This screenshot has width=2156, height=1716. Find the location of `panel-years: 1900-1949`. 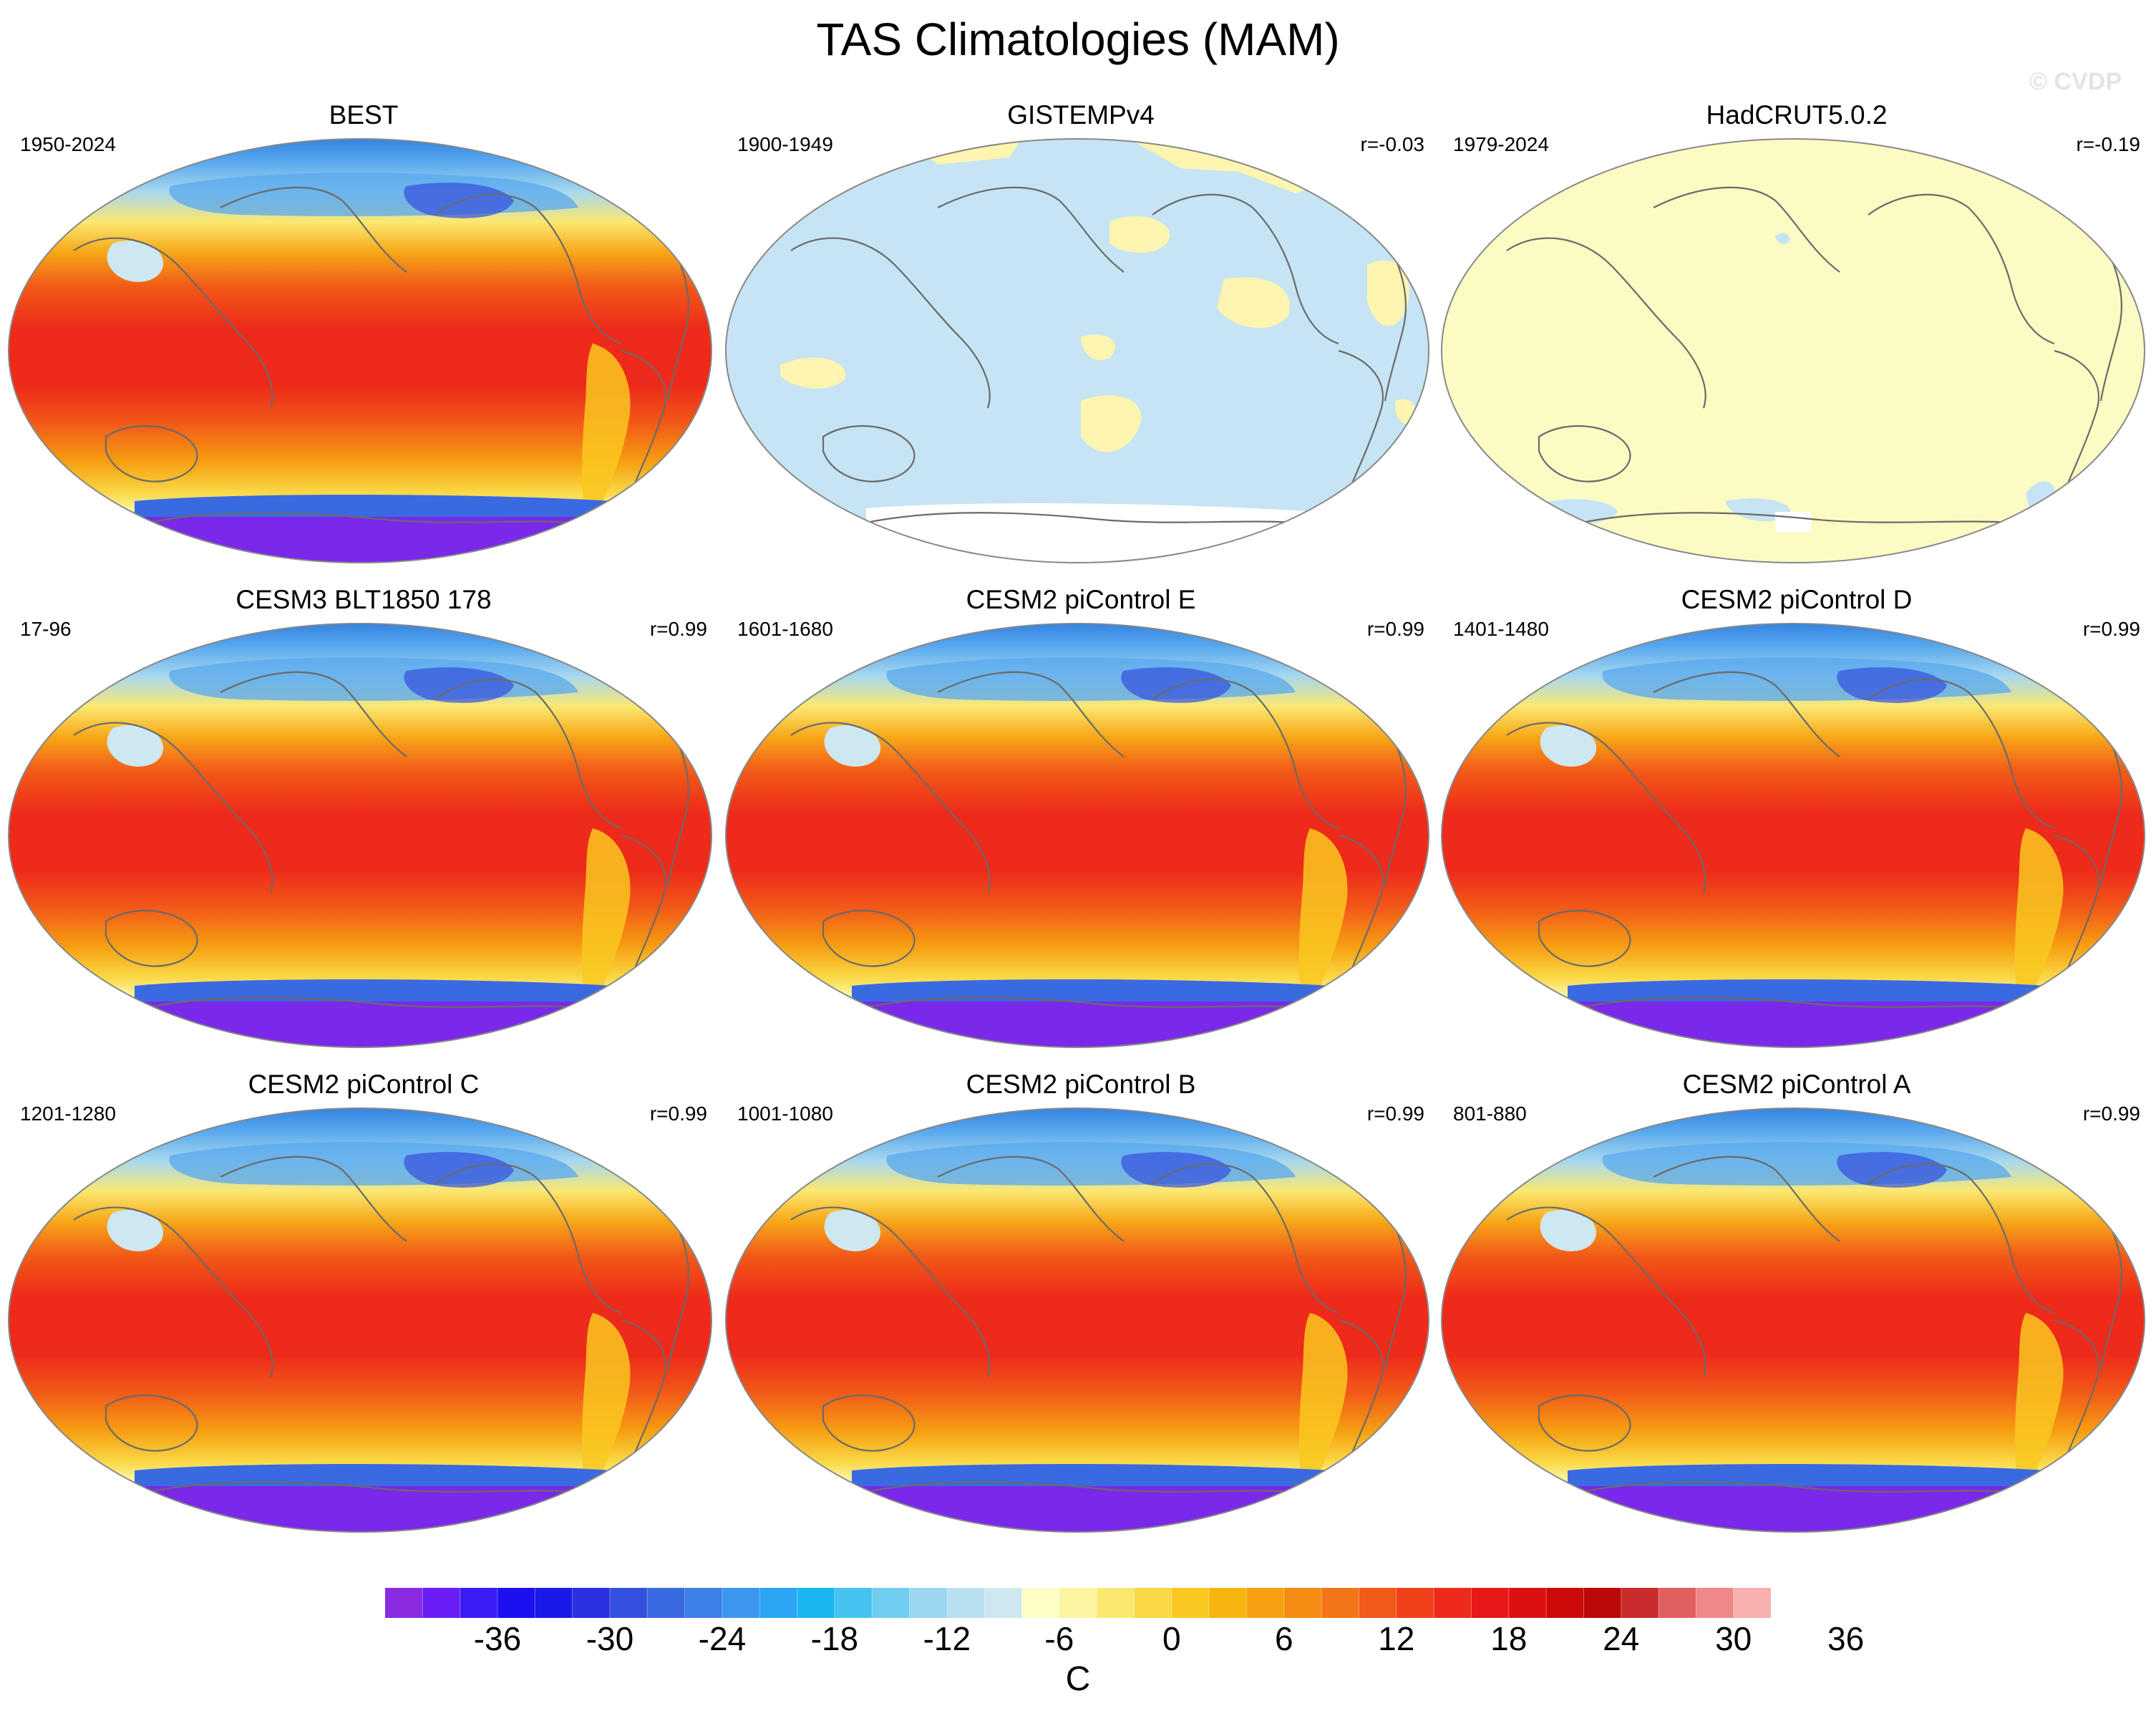

panel-years: 1900-1949 is located at coordinates (785, 144).